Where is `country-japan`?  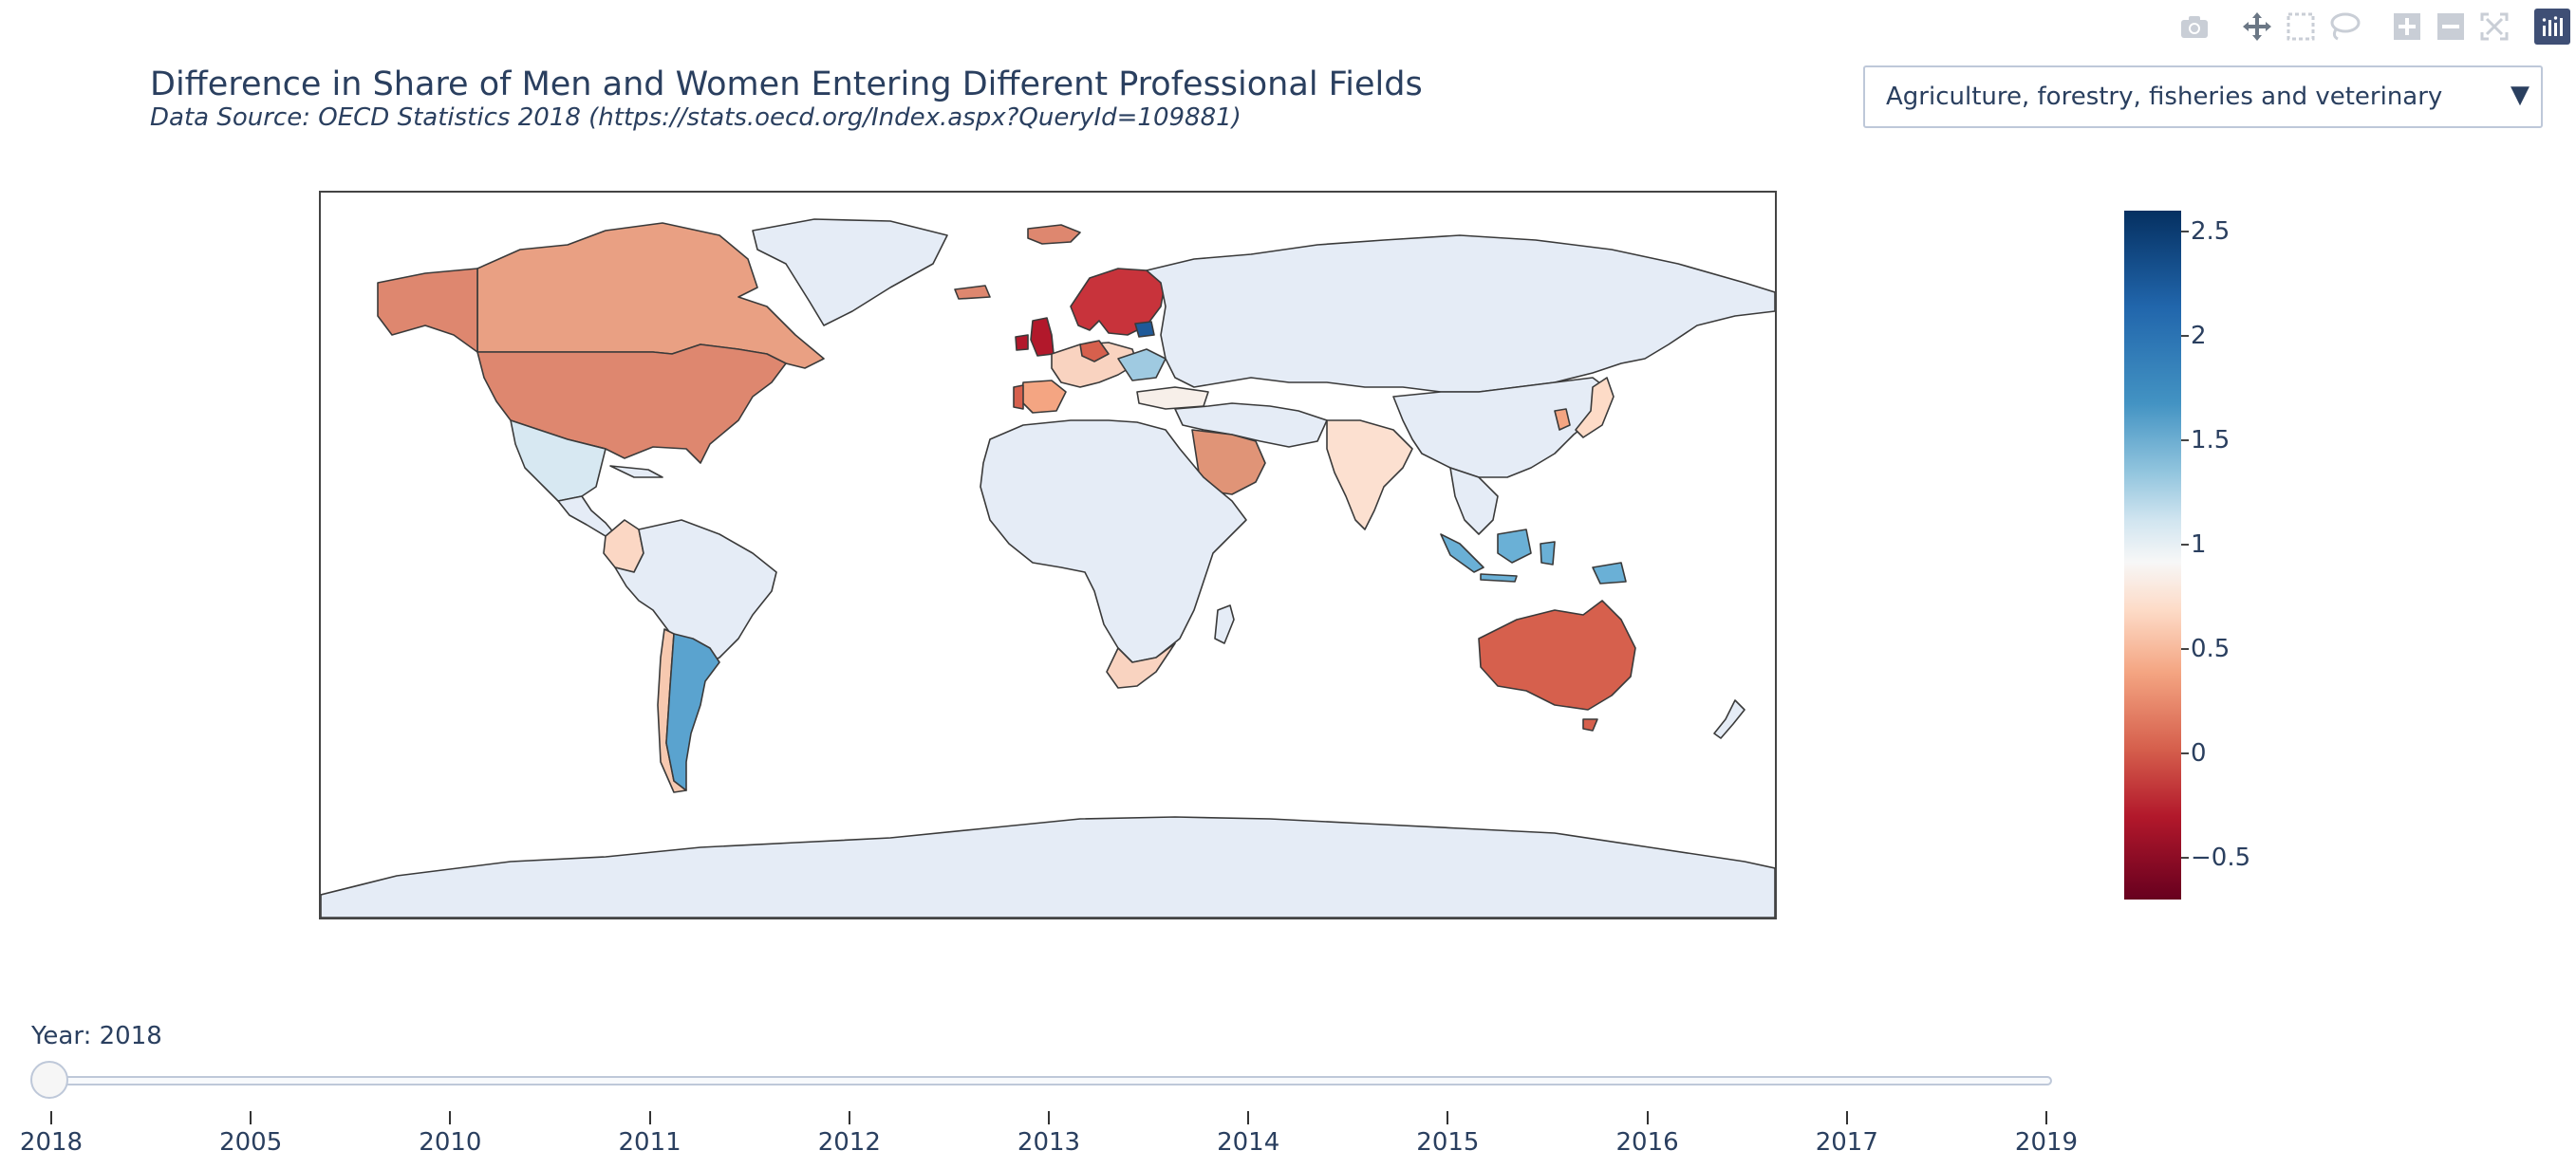
country-japan is located at coordinates (1595, 408).